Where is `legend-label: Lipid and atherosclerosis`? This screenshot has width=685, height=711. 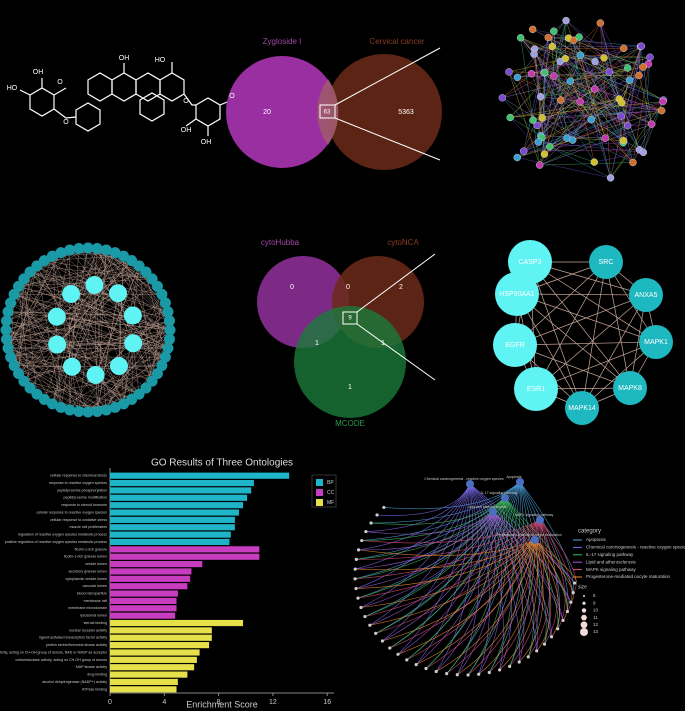 legend-label: Lipid and atherosclerosis is located at coordinates (611, 561).